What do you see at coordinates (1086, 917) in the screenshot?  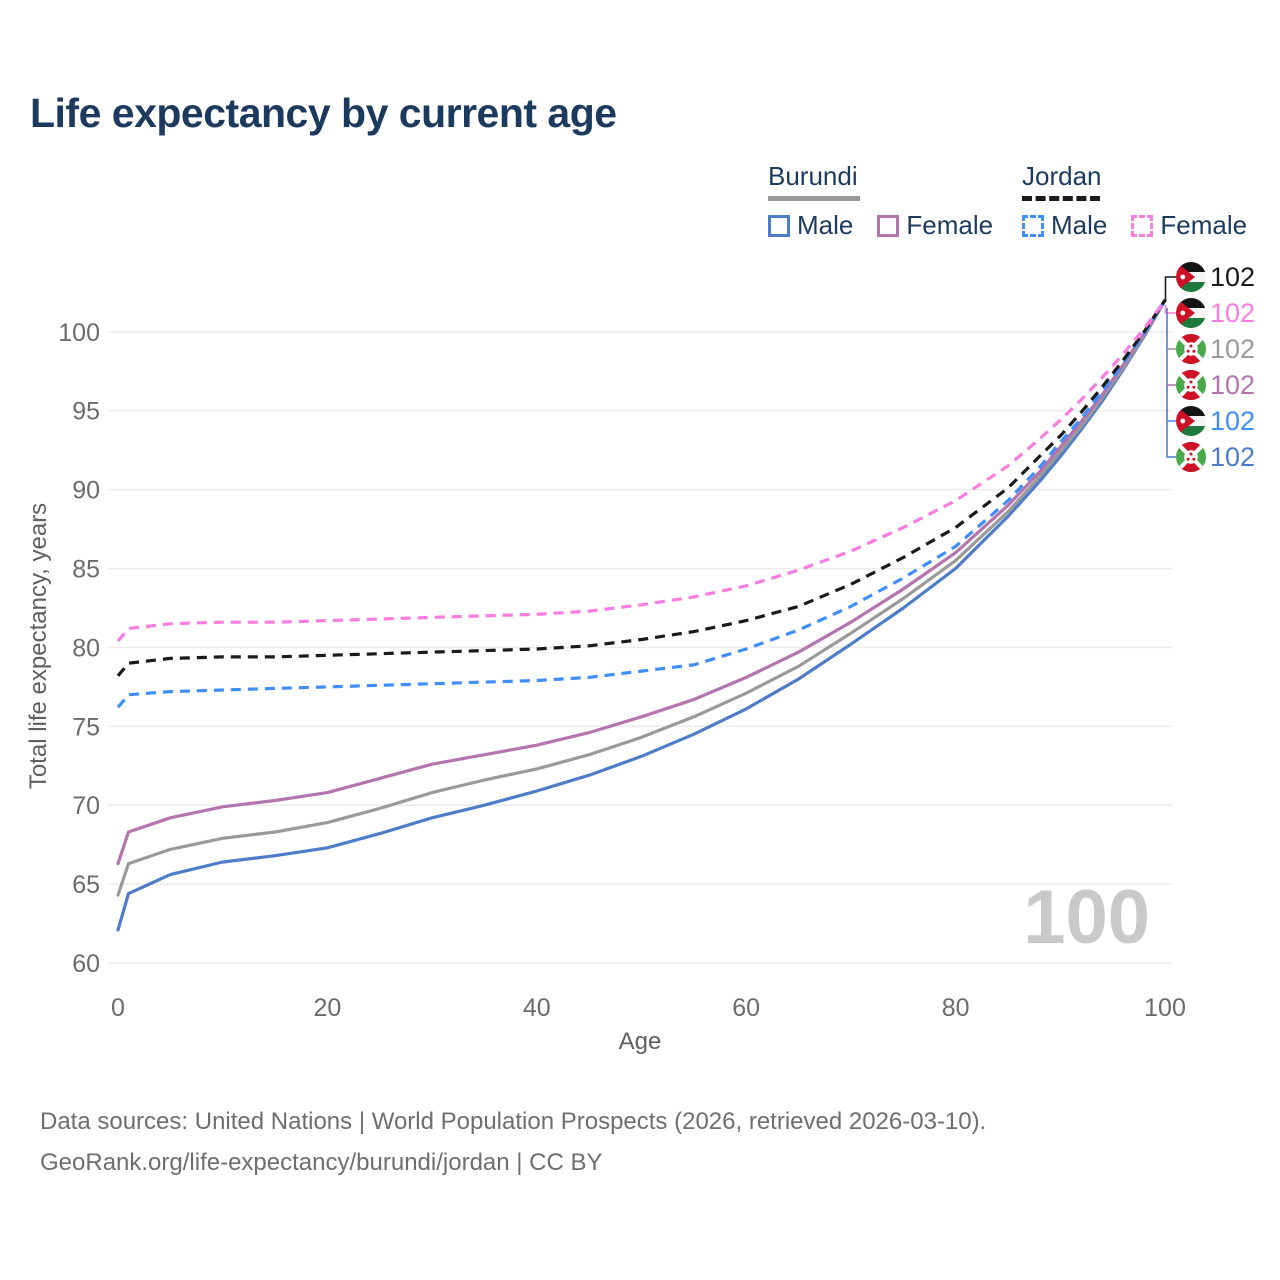 I see `age-counter-watermark: 100` at bounding box center [1086, 917].